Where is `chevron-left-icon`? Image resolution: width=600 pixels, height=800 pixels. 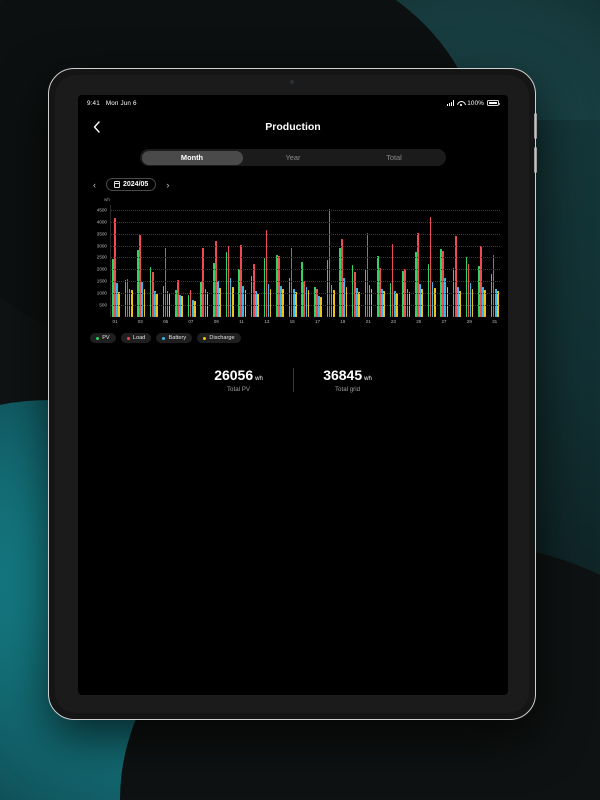
chevron-left-icon is located at coordinates (96, 127).